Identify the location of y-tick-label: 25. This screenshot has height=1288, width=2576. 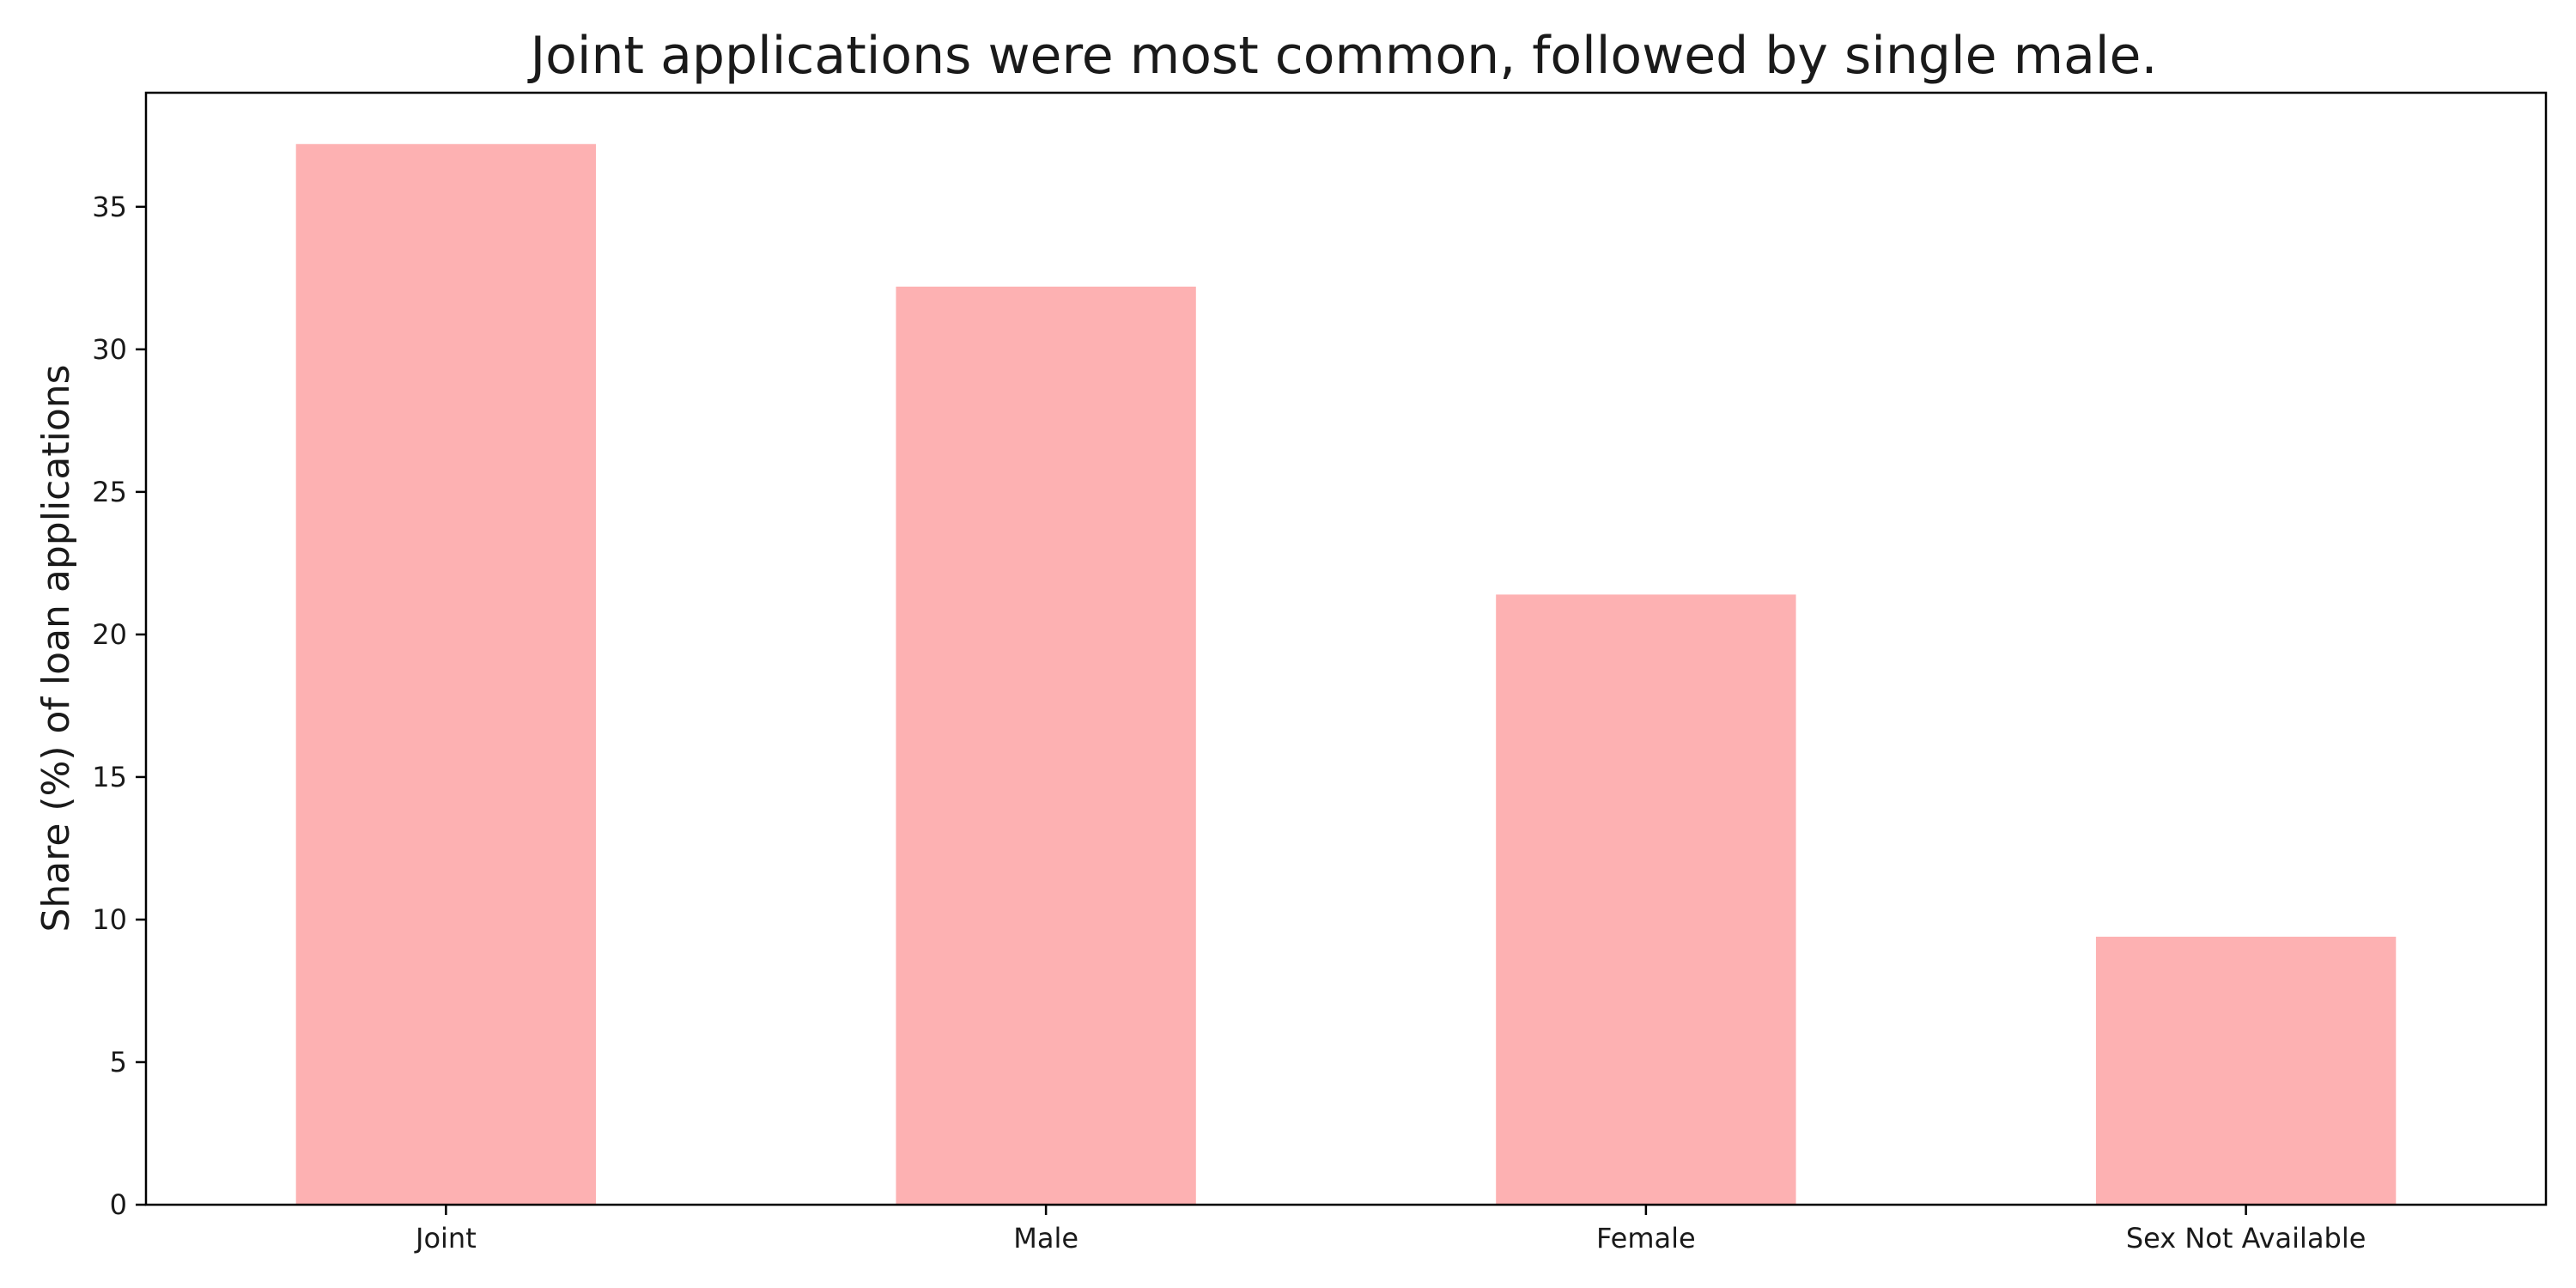
(109, 492).